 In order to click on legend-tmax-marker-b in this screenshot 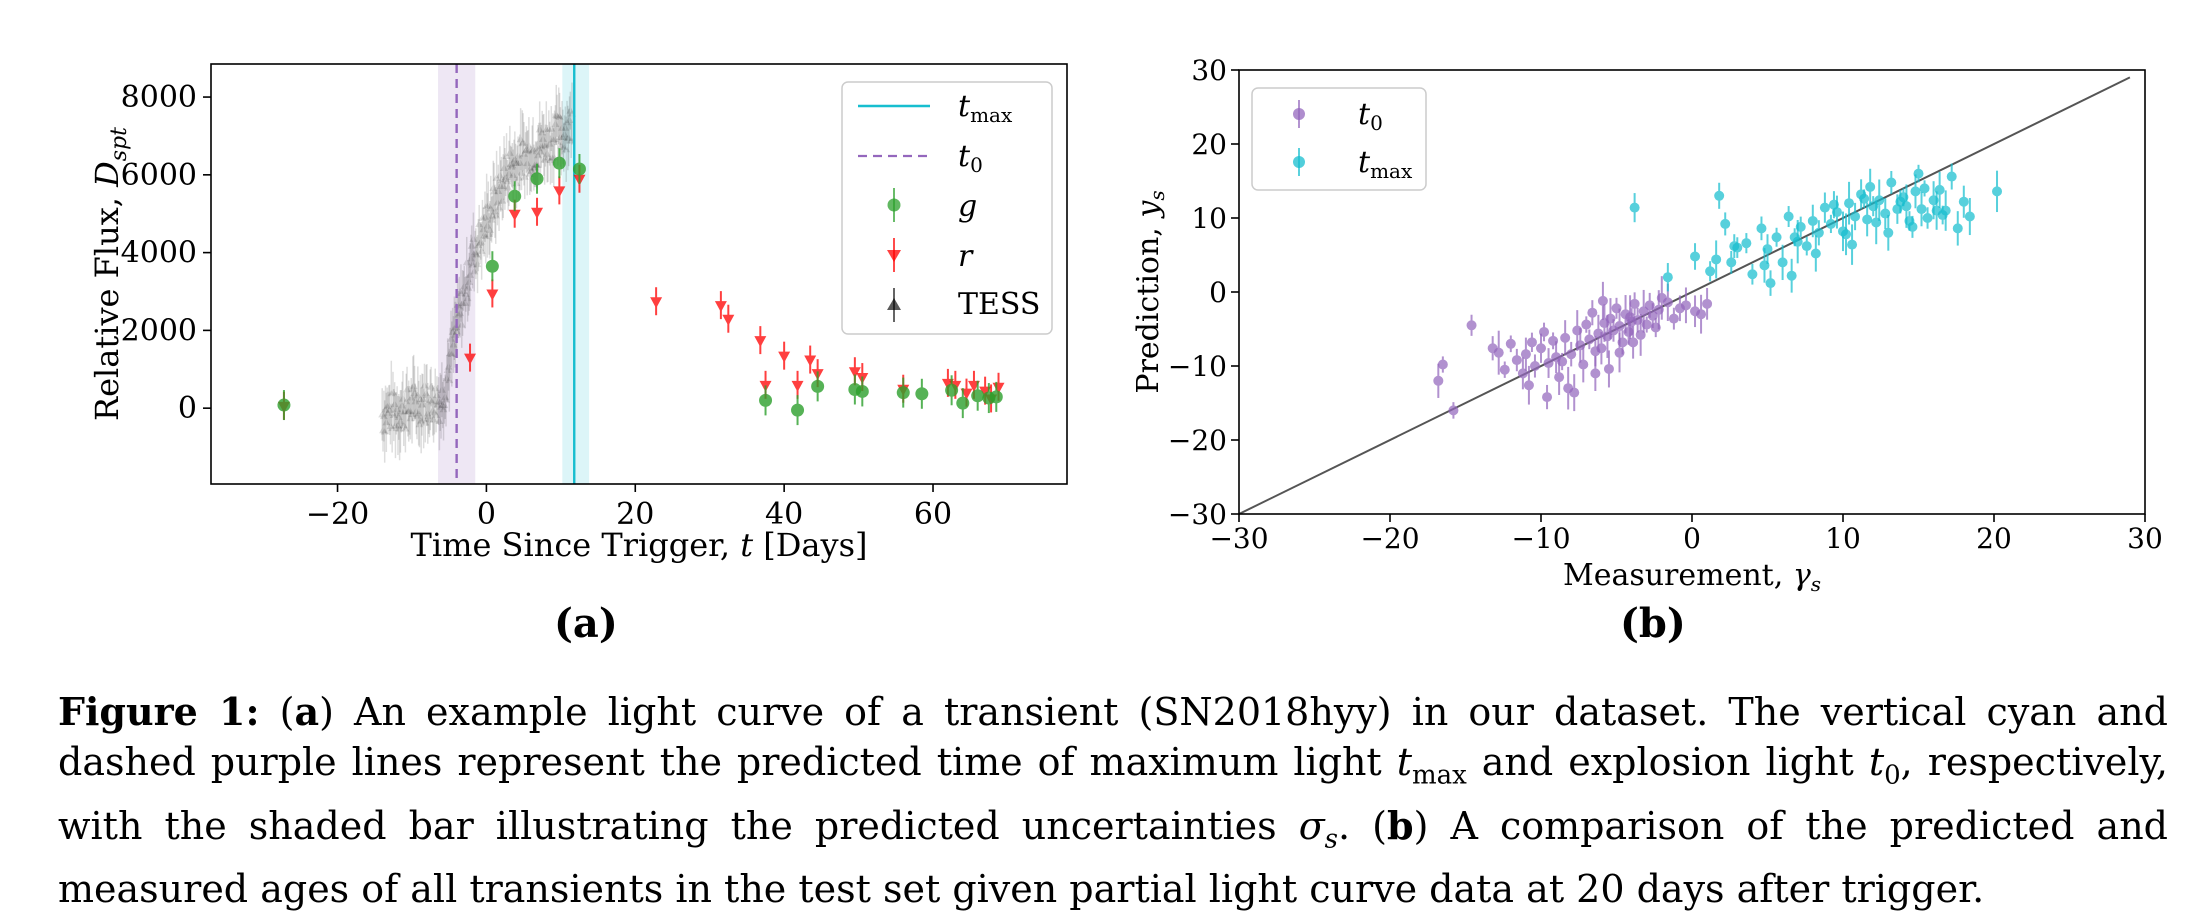, I will do `click(1299, 162)`.